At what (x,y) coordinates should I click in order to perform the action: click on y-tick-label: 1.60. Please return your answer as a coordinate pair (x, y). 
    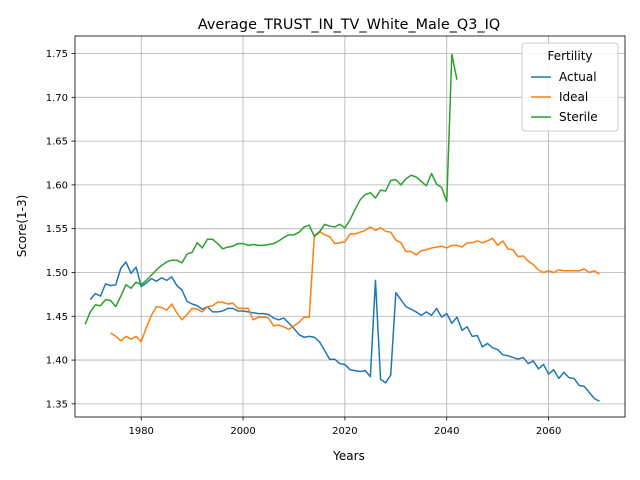
    Looking at the image, I should click on (57, 185).